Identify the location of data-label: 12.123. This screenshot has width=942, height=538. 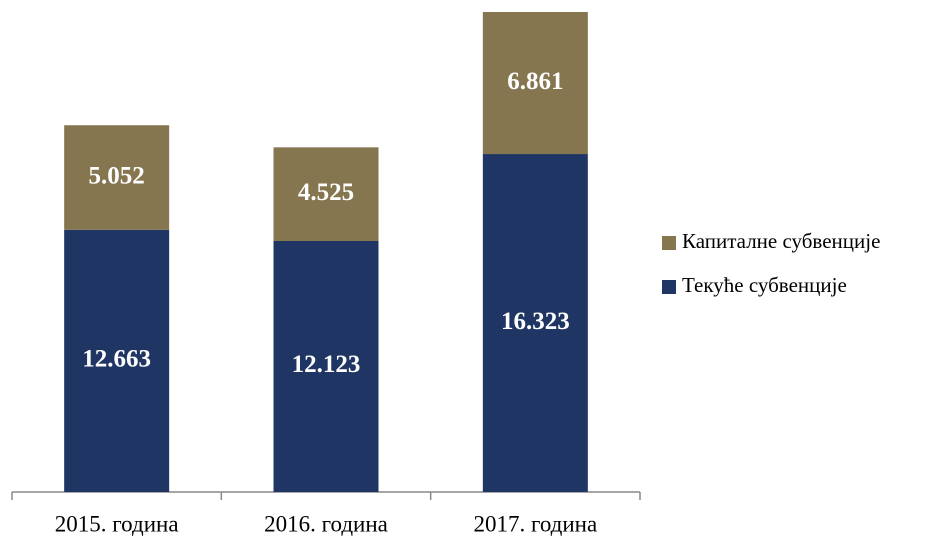
(326, 364).